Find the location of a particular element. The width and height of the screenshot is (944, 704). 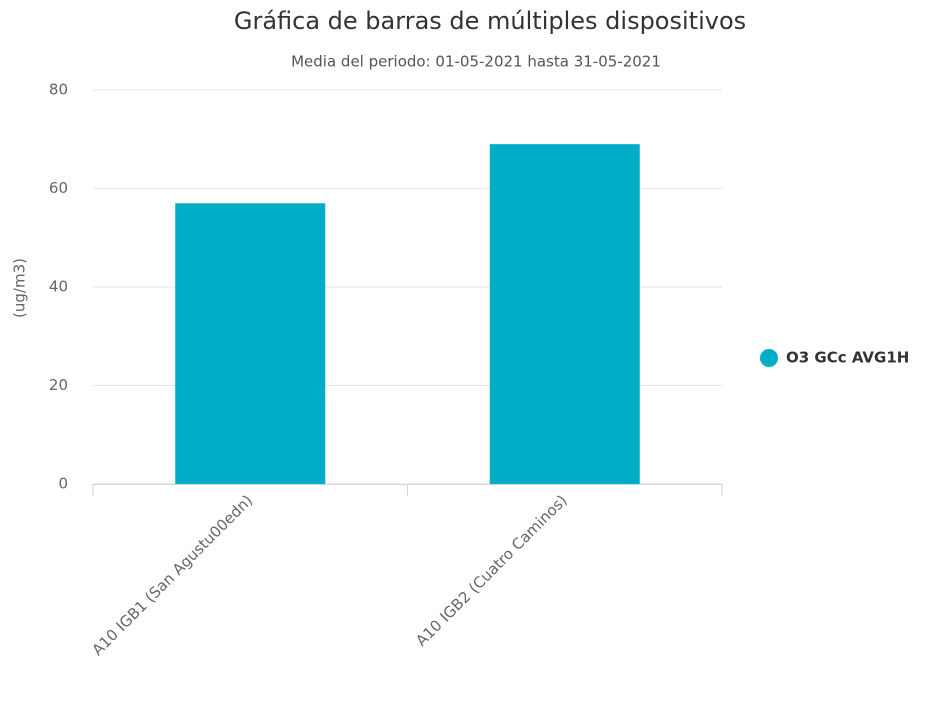

y-tick-label: 60 is located at coordinates (58, 188).